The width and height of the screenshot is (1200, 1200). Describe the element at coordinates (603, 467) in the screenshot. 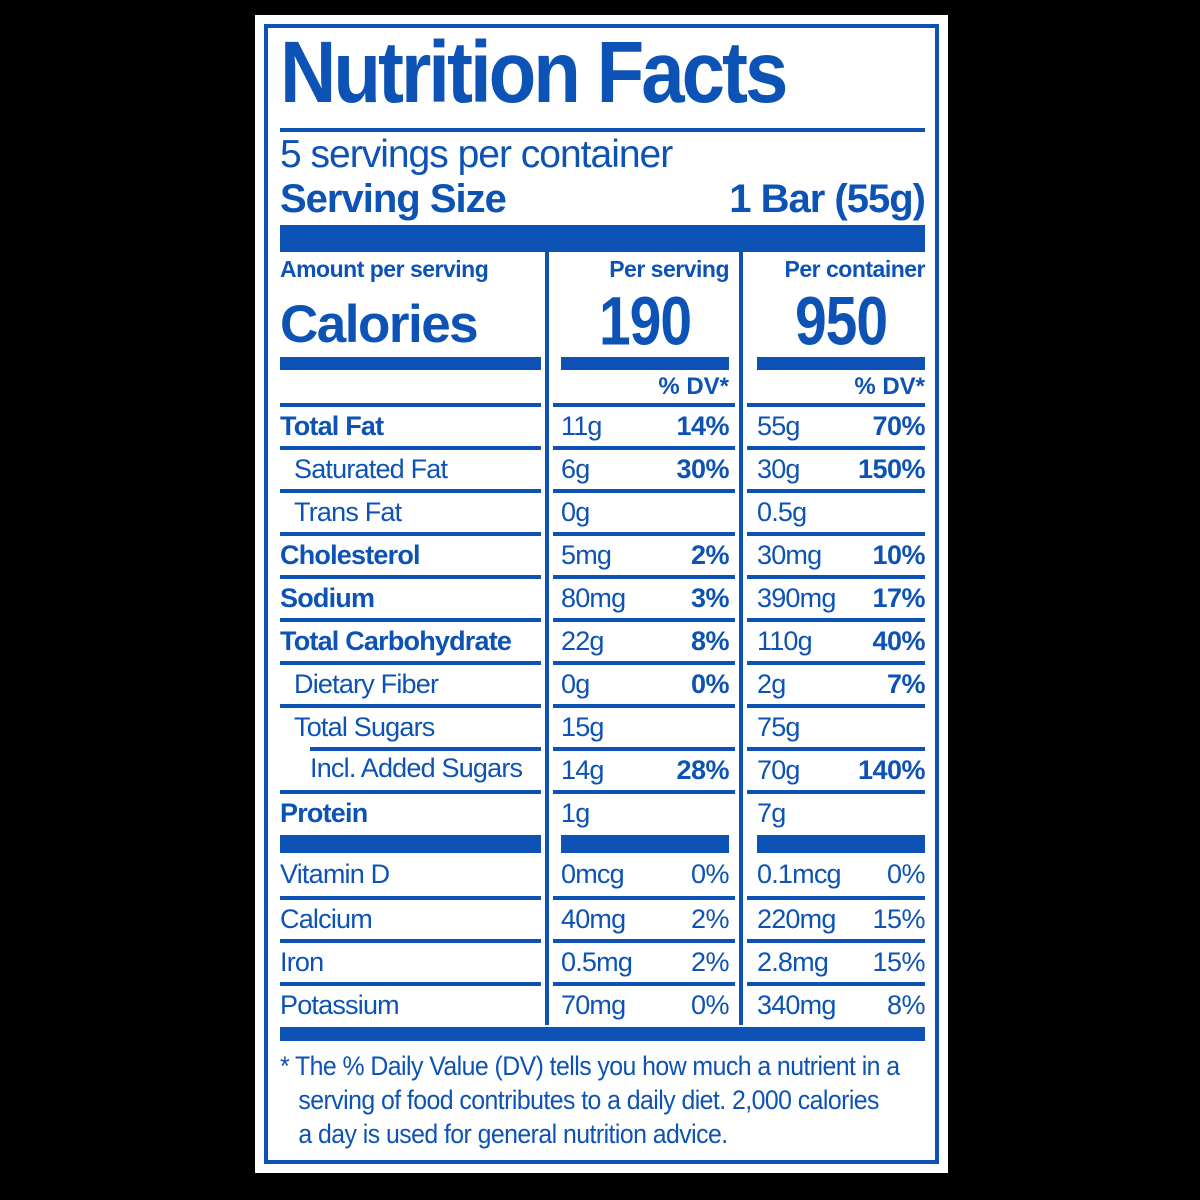

I see `nutrient-row-saturated-fat: Saturated Fat 6g 30% 30g 150%` at that location.